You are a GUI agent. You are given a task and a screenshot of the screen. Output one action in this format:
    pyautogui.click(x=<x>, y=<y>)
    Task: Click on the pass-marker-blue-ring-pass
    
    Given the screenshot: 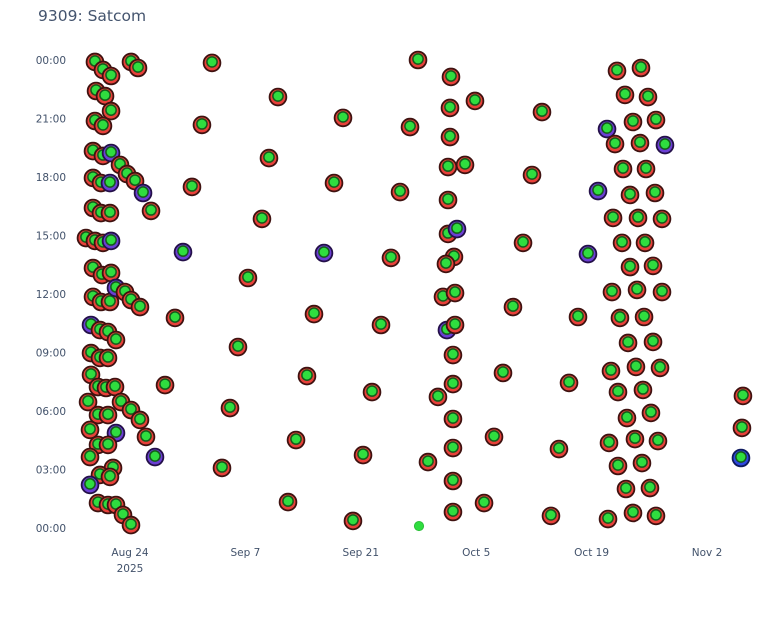 What is the action you would take?
    pyautogui.click(x=741, y=458)
    